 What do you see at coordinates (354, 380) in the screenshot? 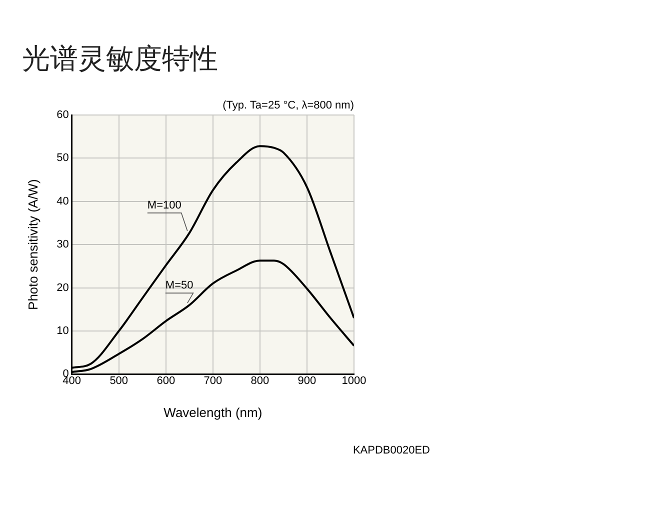
I see `x-tick-label: 1000` at bounding box center [354, 380].